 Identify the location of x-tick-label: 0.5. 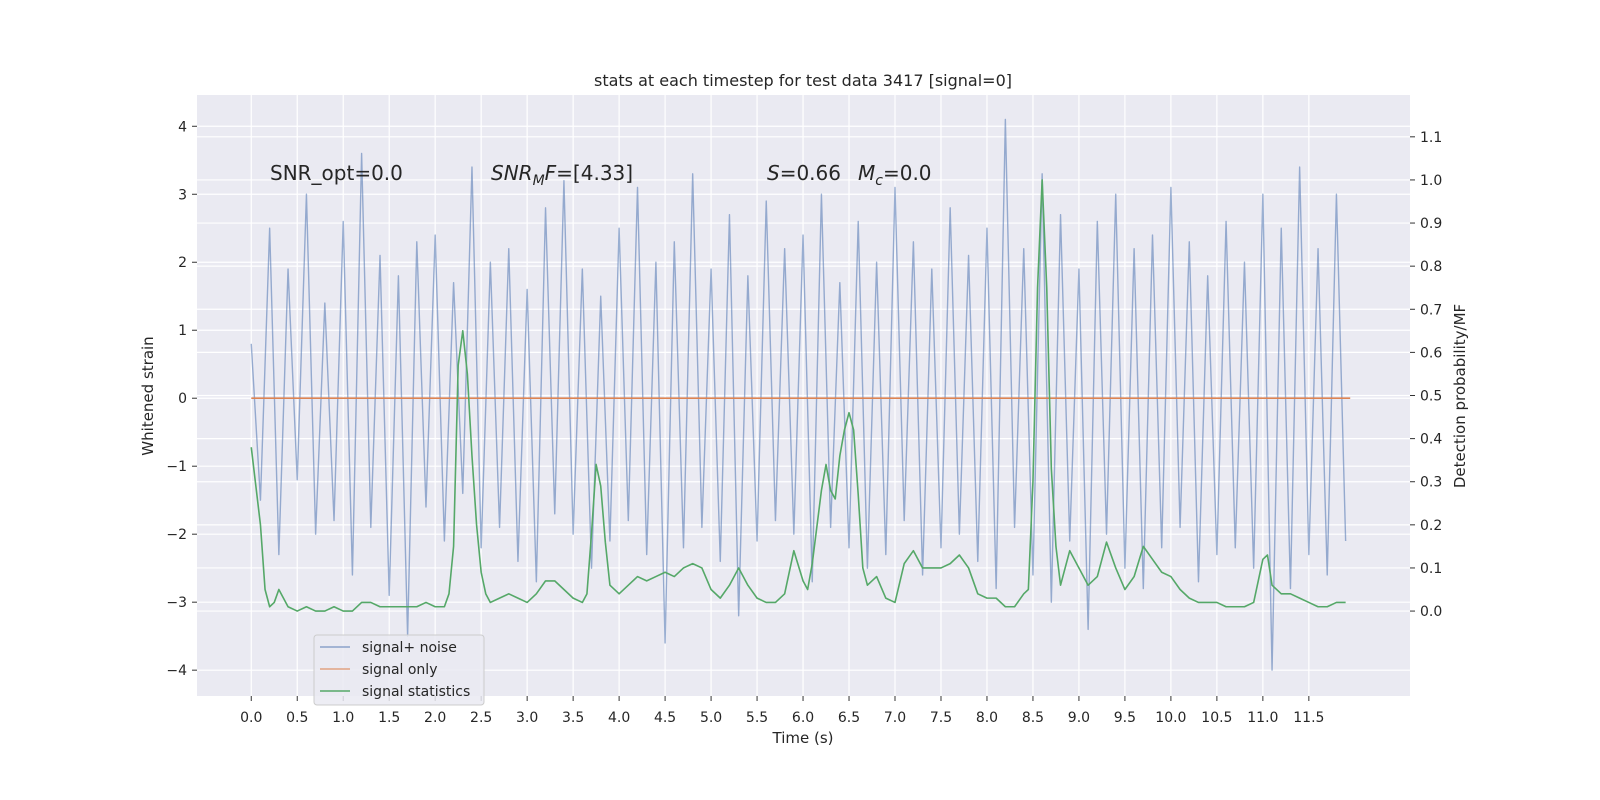
(297, 718).